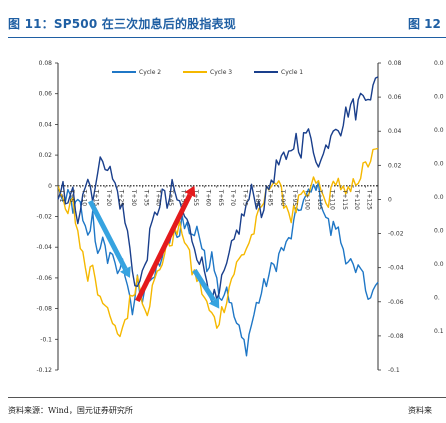 Image resolution: width=446 pixels, height=423 pixels. Describe the element at coordinates (46, 94) in the screenshot. I see `y-left-tick-label: 0.06` at that location.